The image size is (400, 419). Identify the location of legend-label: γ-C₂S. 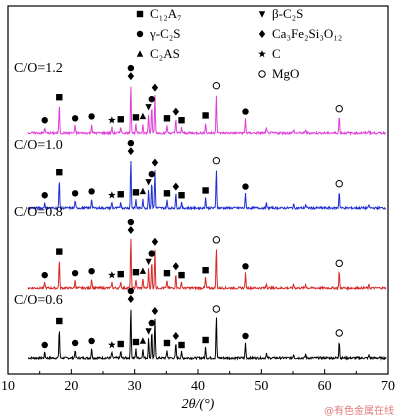
(165, 33).